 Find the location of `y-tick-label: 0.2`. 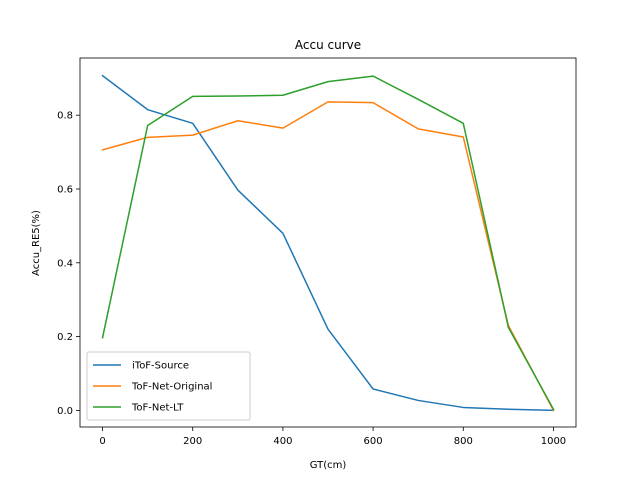

y-tick-label: 0.2 is located at coordinates (65, 337).